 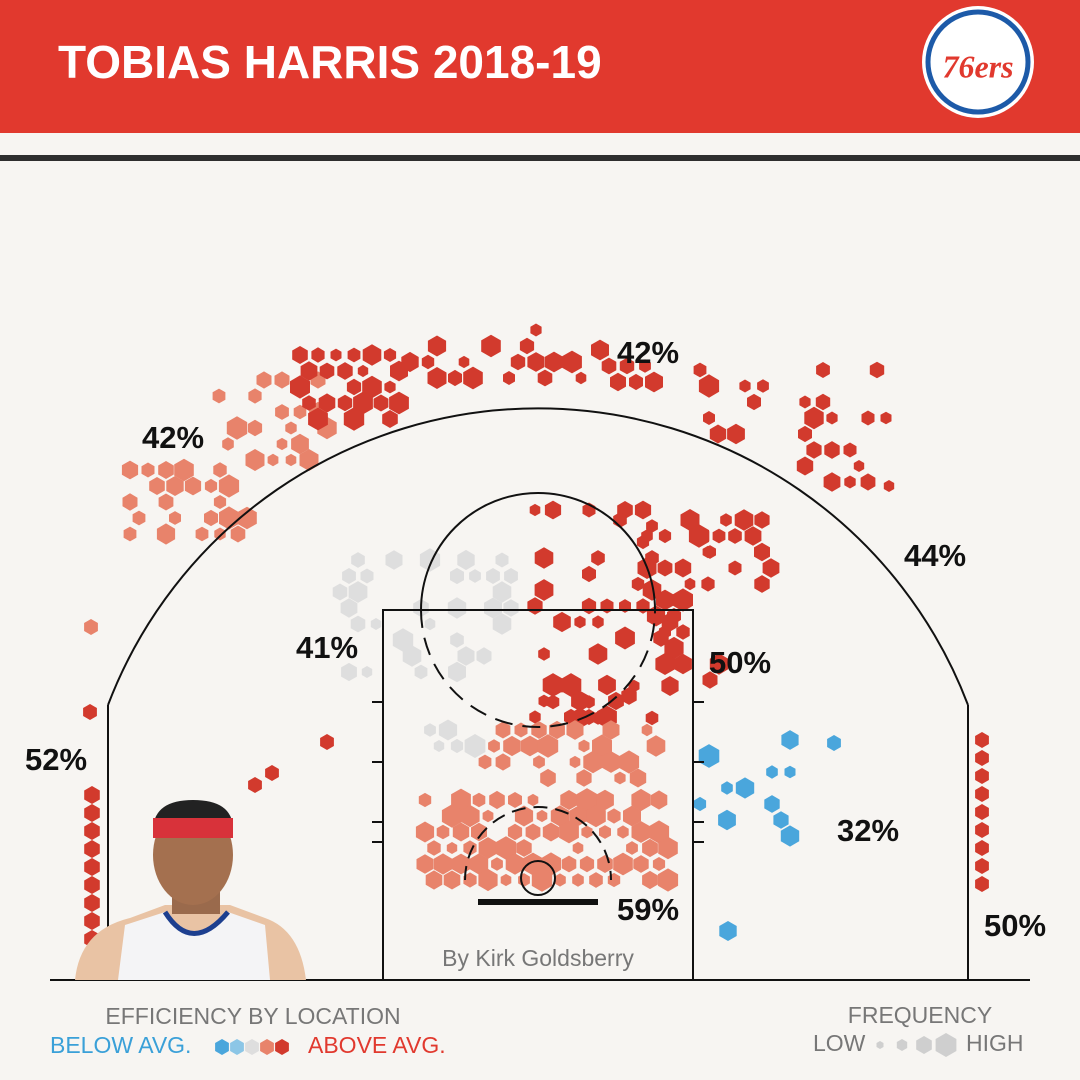 I want to click on paint, so click(x=538, y=795).